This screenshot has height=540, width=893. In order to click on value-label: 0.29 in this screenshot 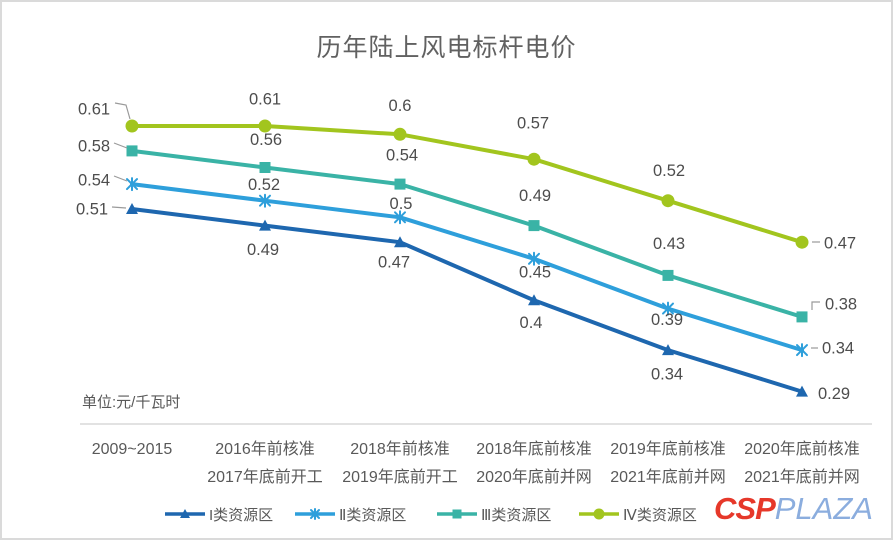, I will do `click(834, 394)`.